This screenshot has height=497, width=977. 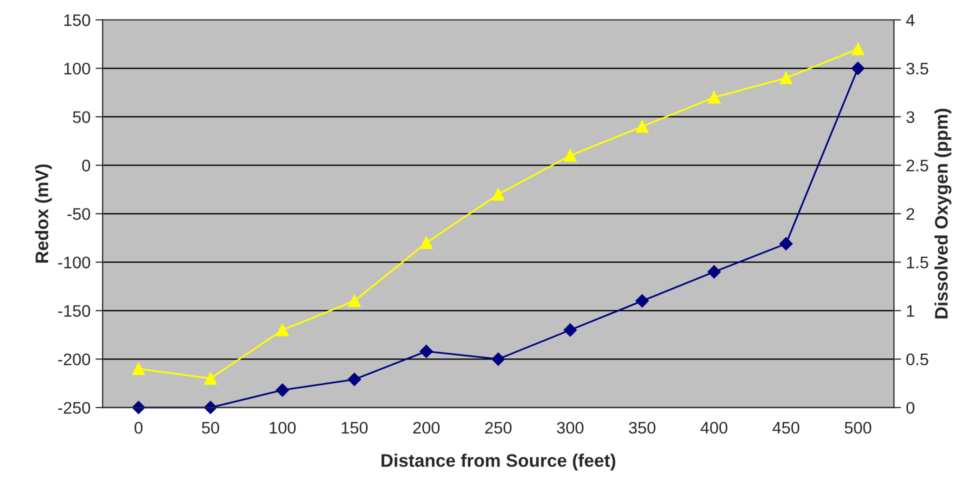 What do you see at coordinates (43, 213) in the screenshot?
I see `y-axis-title: Redox (mV)` at bounding box center [43, 213].